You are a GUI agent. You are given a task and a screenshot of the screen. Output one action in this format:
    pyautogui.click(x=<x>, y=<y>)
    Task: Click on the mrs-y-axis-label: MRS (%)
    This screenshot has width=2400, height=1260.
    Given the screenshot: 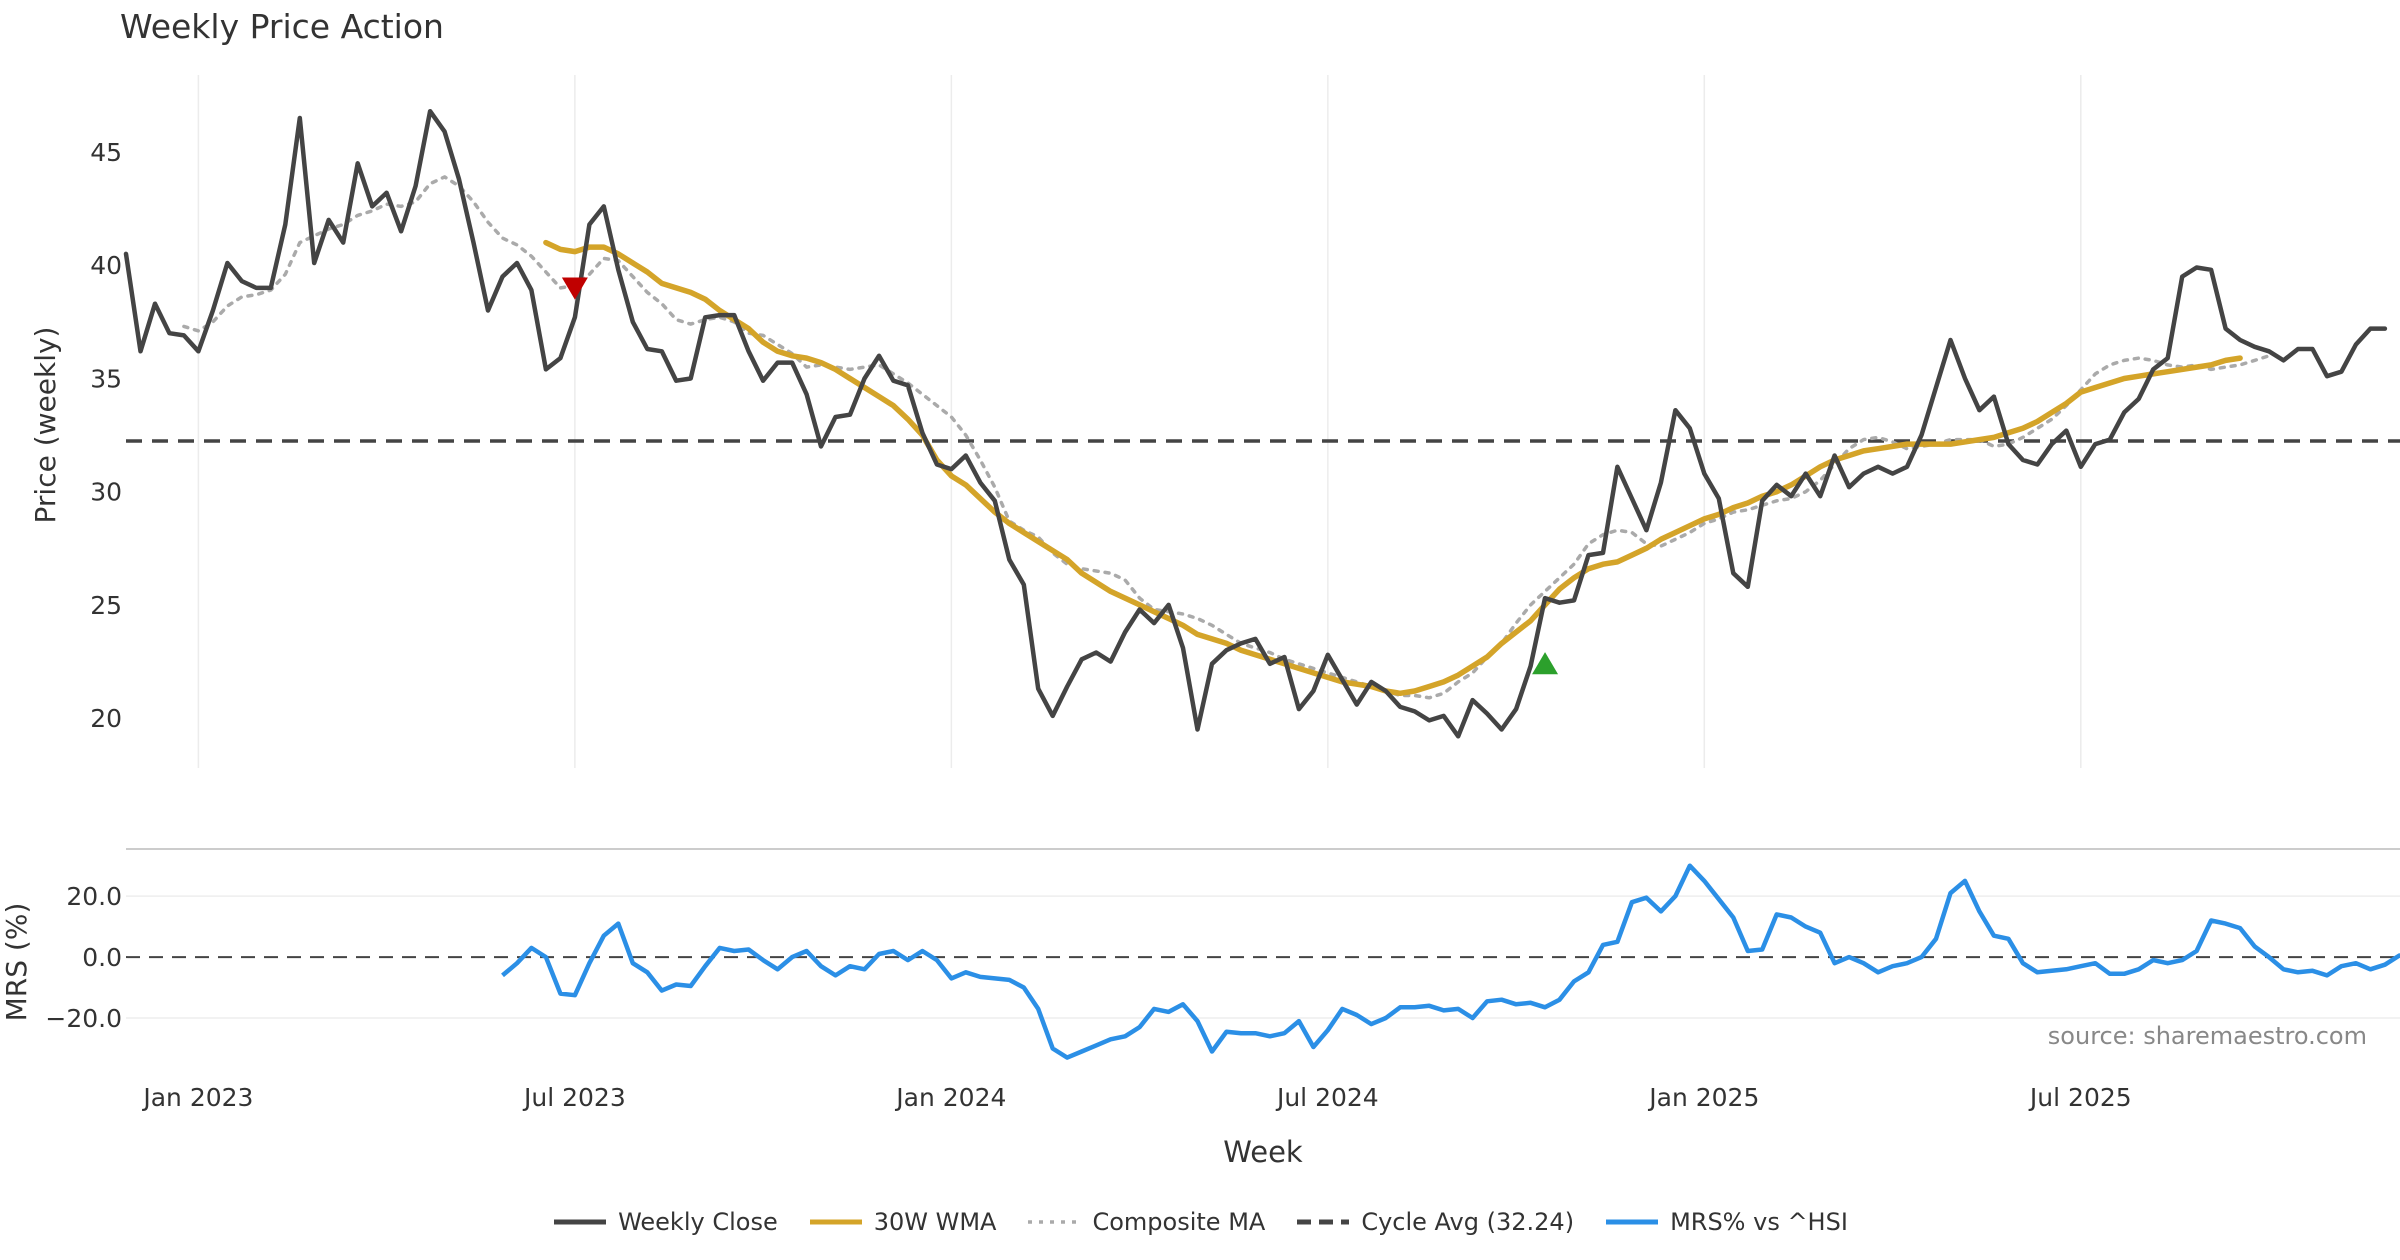 What is the action you would take?
    pyautogui.click(x=16, y=962)
    